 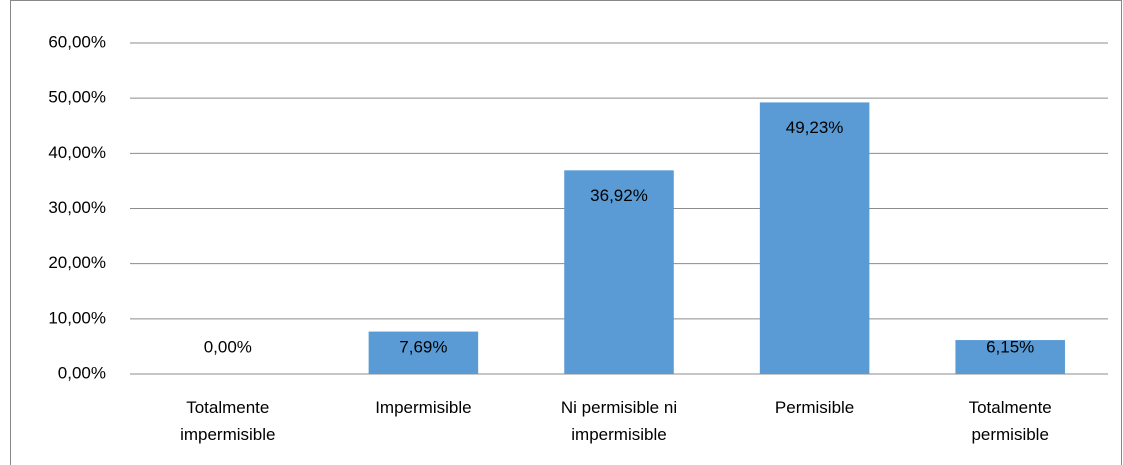 What do you see at coordinates (423, 407) in the screenshot?
I see `x-tick-label: Impermisible` at bounding box center [423, 407].